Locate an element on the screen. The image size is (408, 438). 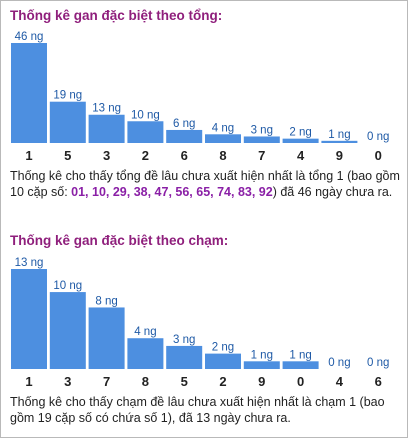
tong-category-label: 6 is located at coordinates (184, 155).